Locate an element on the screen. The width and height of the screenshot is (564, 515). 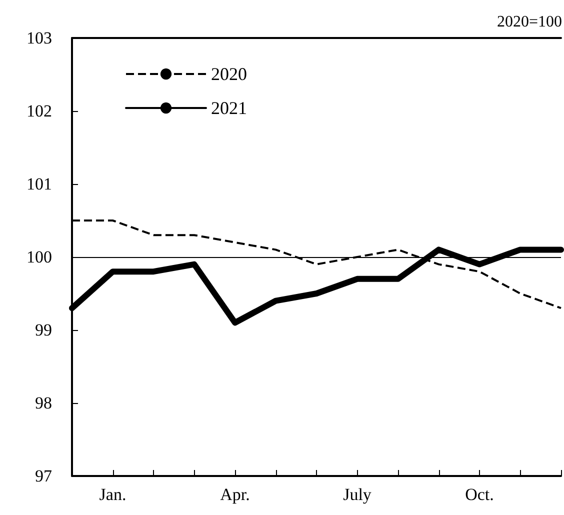
y-tick-label: 97 is located at coordinates (43, 476).